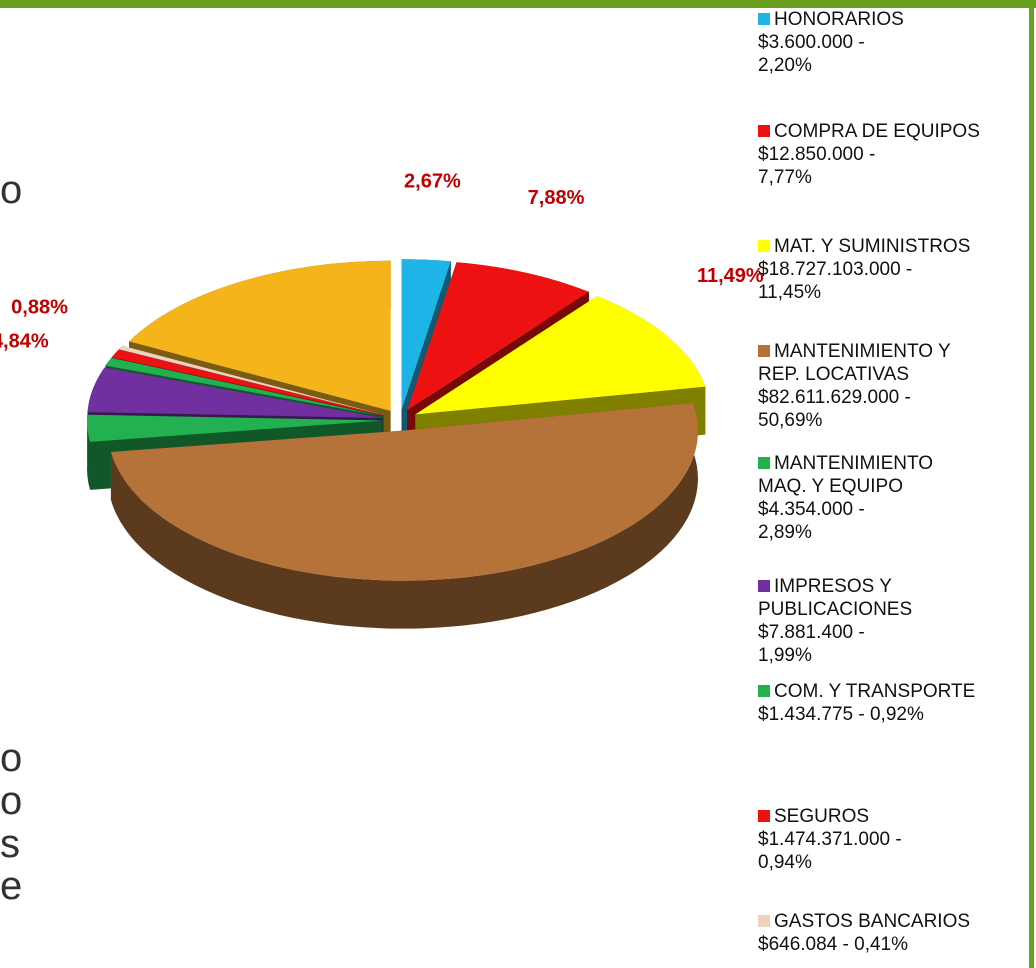 This screenshot has height=968, width=1036. Describe the element at coordinates (556, 198) in the screenshot. I see `data-label: 7,88%` at that location.